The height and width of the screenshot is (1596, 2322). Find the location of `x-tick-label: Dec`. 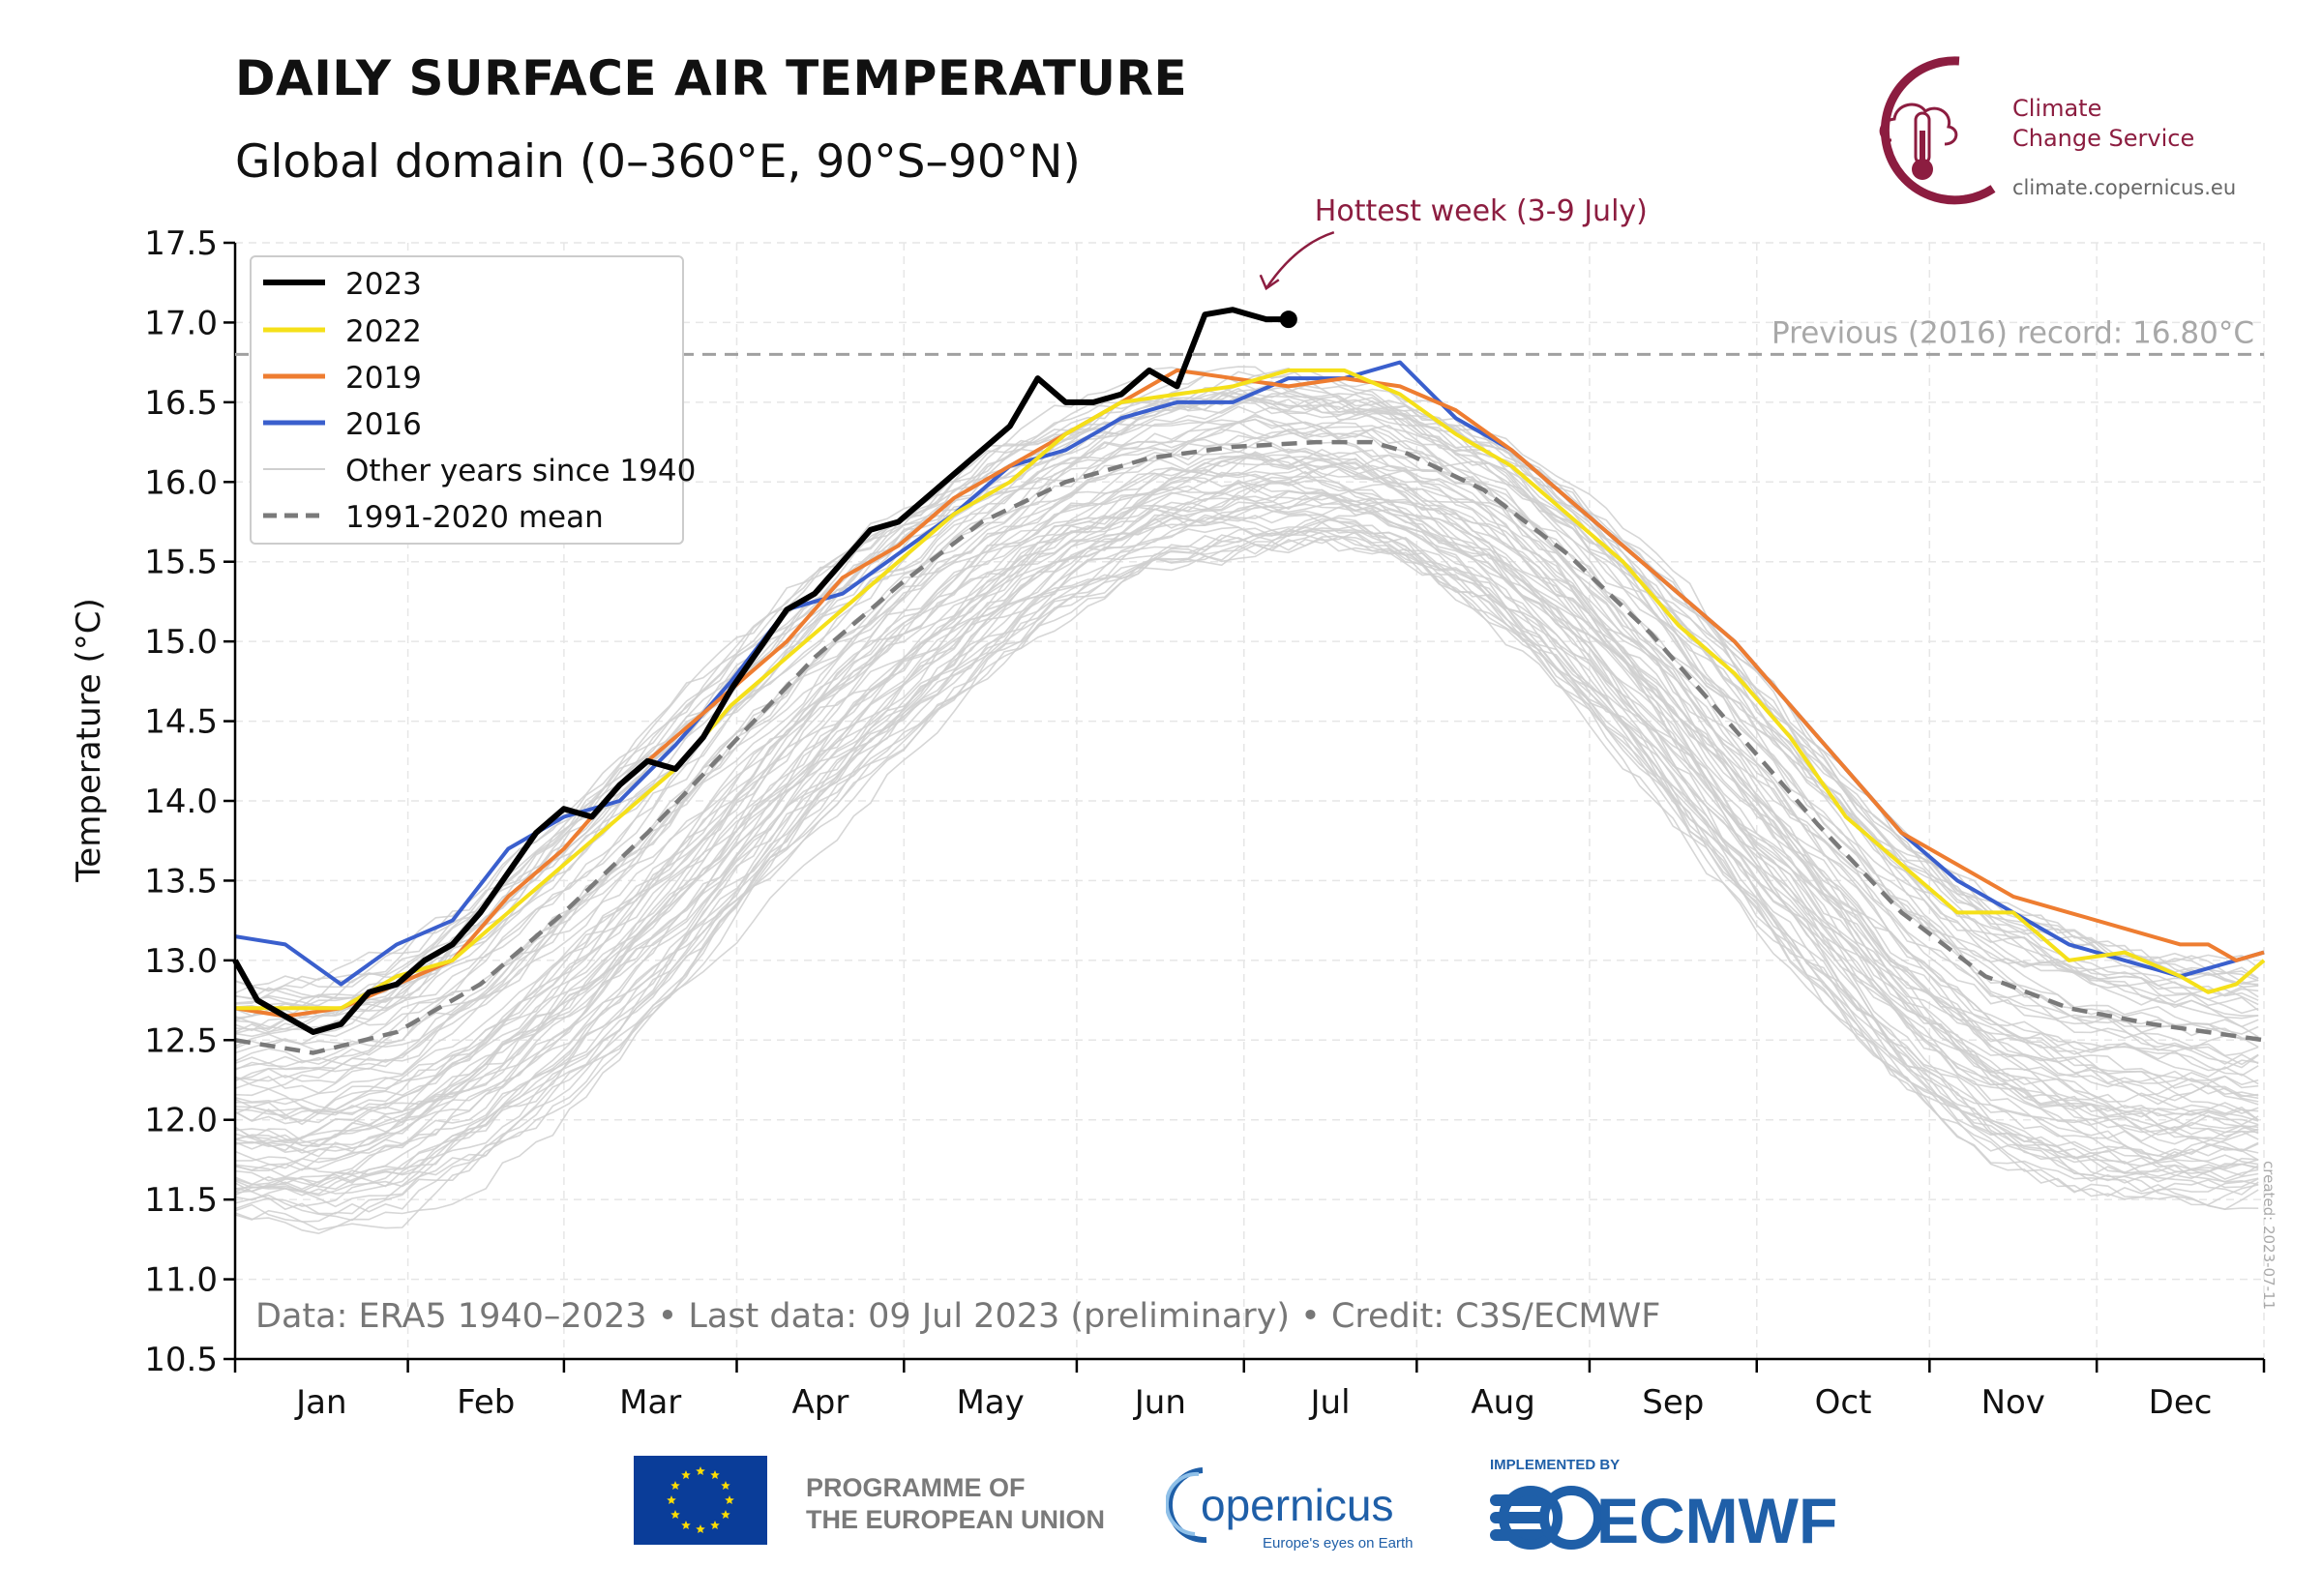

x-tick-label: Dec is located at coordinates (2181, 1402).